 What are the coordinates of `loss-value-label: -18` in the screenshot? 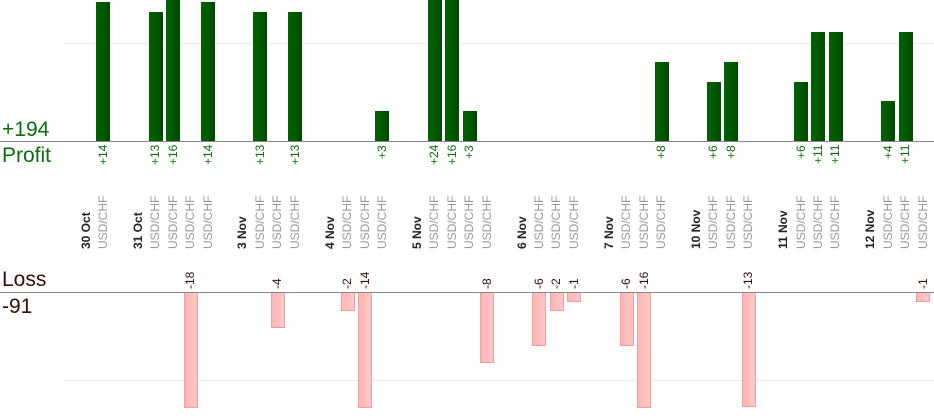 It's located at (190, 280).